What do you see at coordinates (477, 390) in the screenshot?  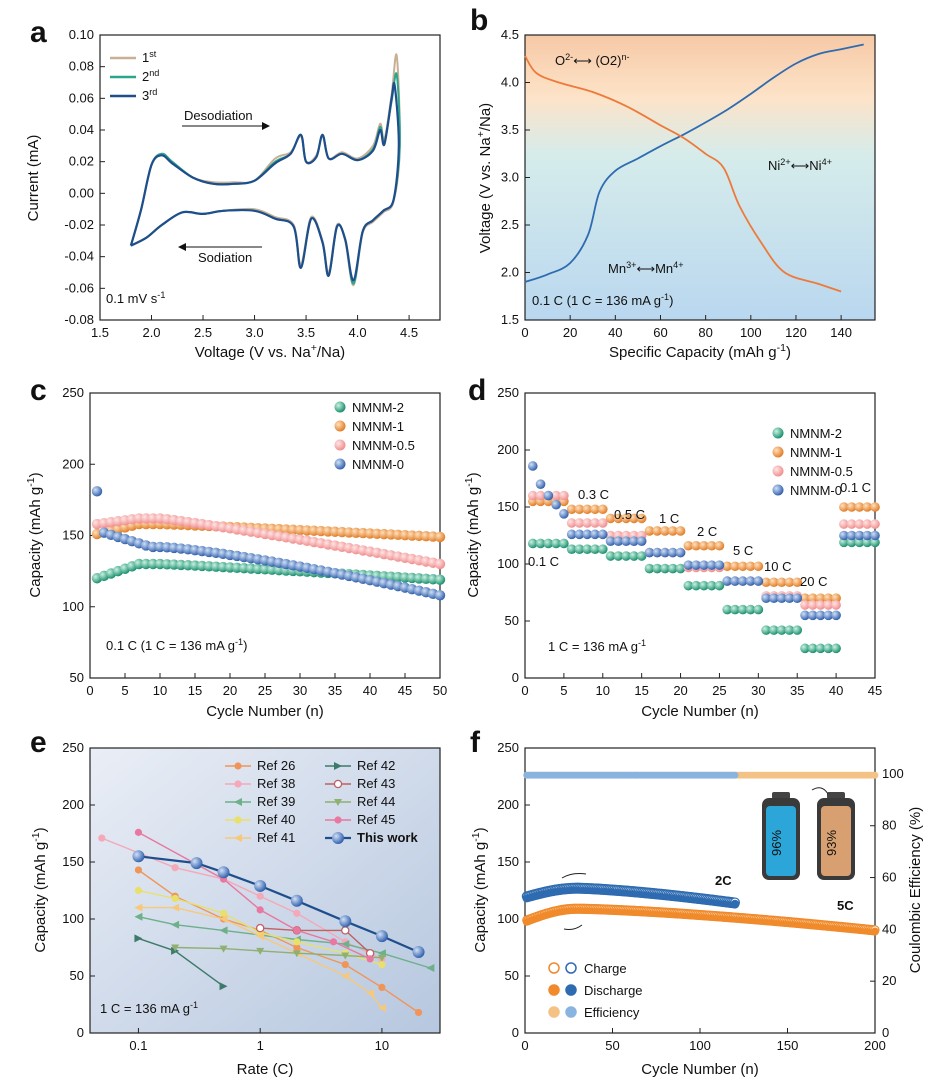 I see `panel-label-d: d` at bounding box center [477, 390].